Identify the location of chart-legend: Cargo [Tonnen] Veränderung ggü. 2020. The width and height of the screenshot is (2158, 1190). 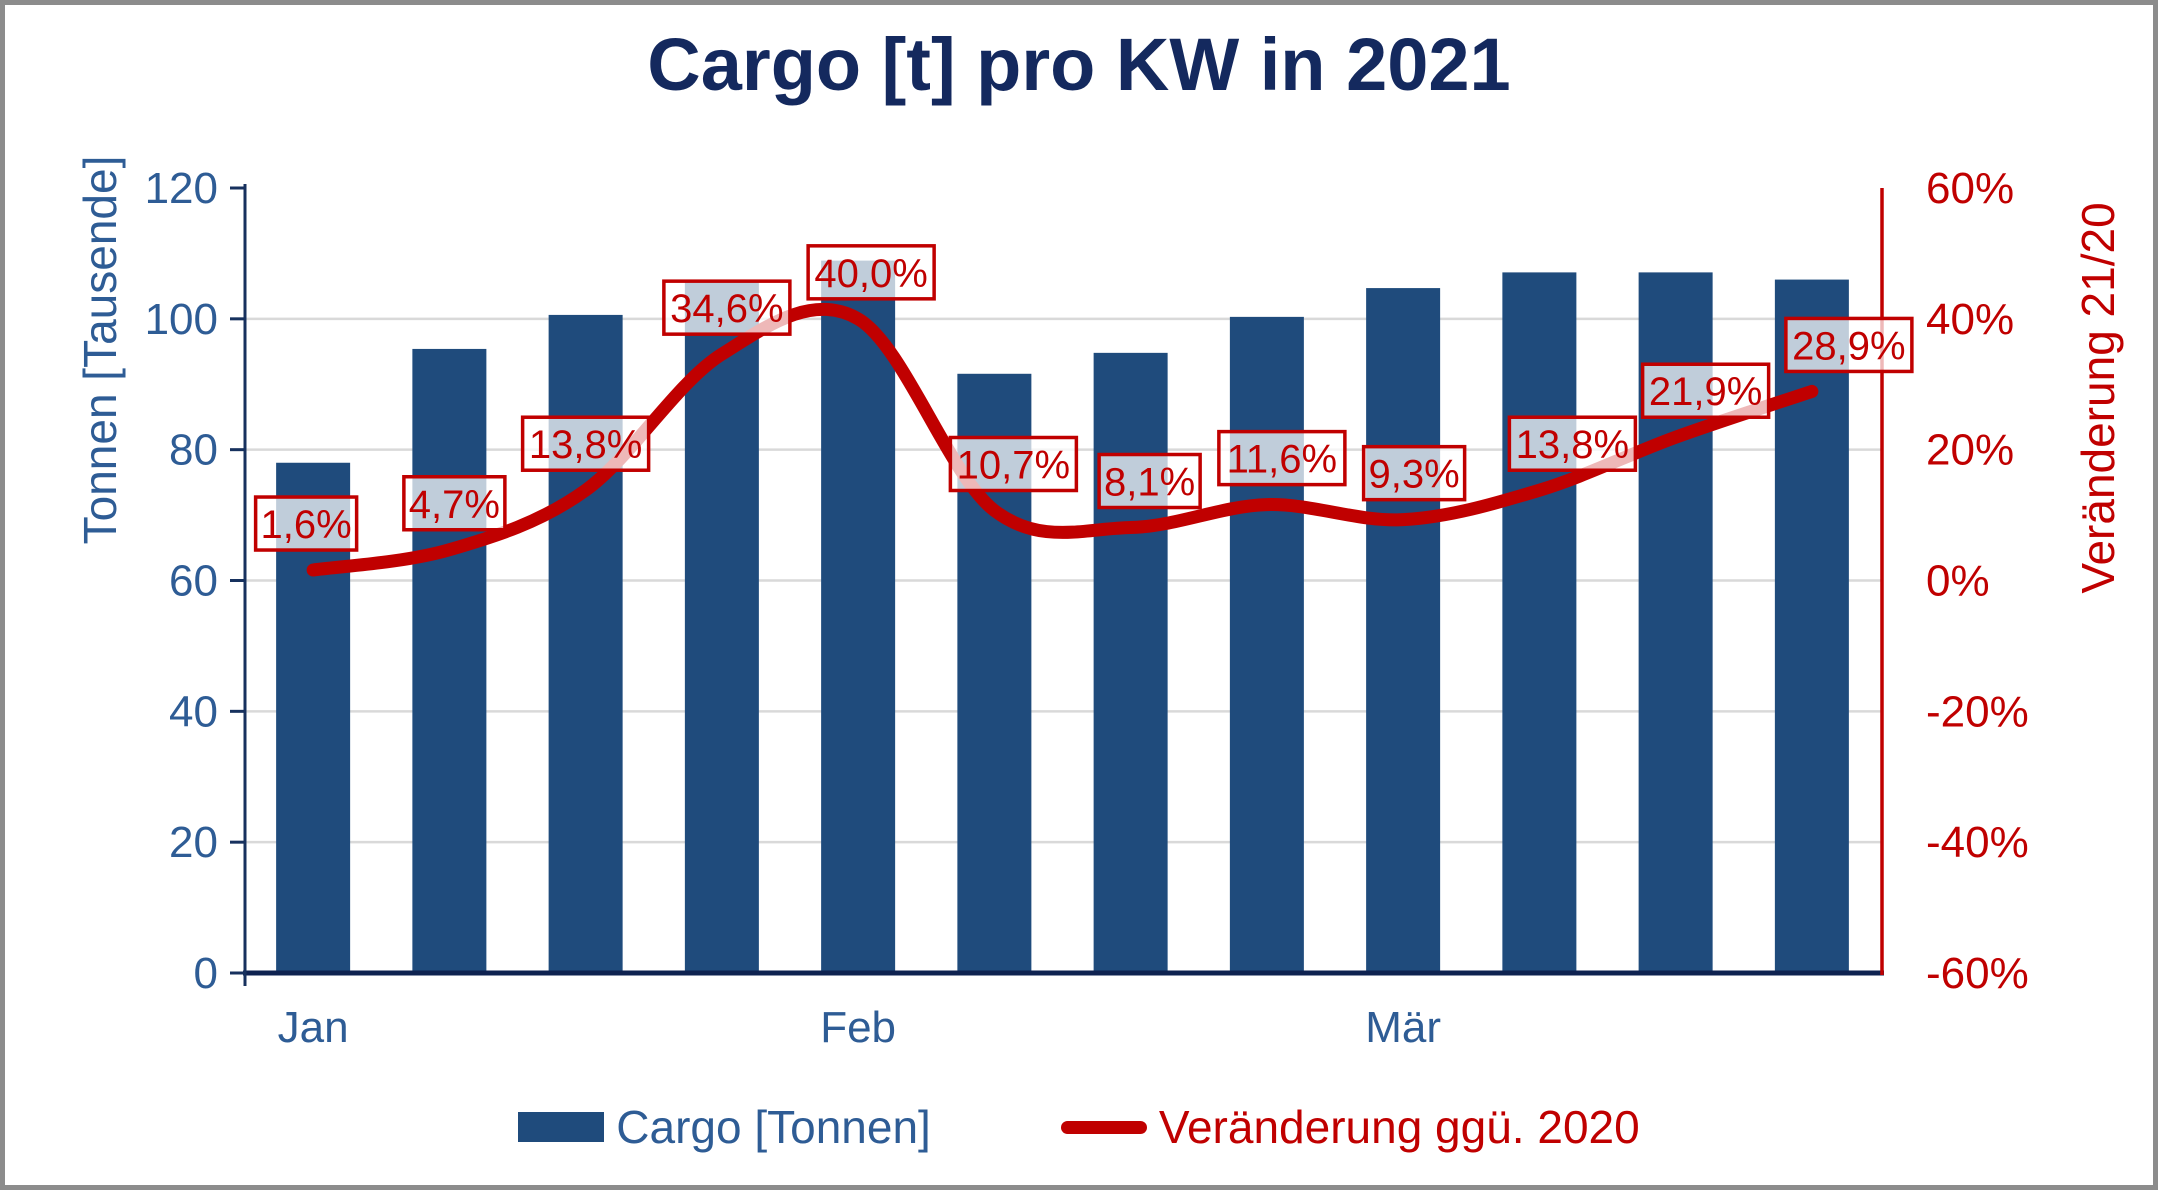
(1079, 1127).